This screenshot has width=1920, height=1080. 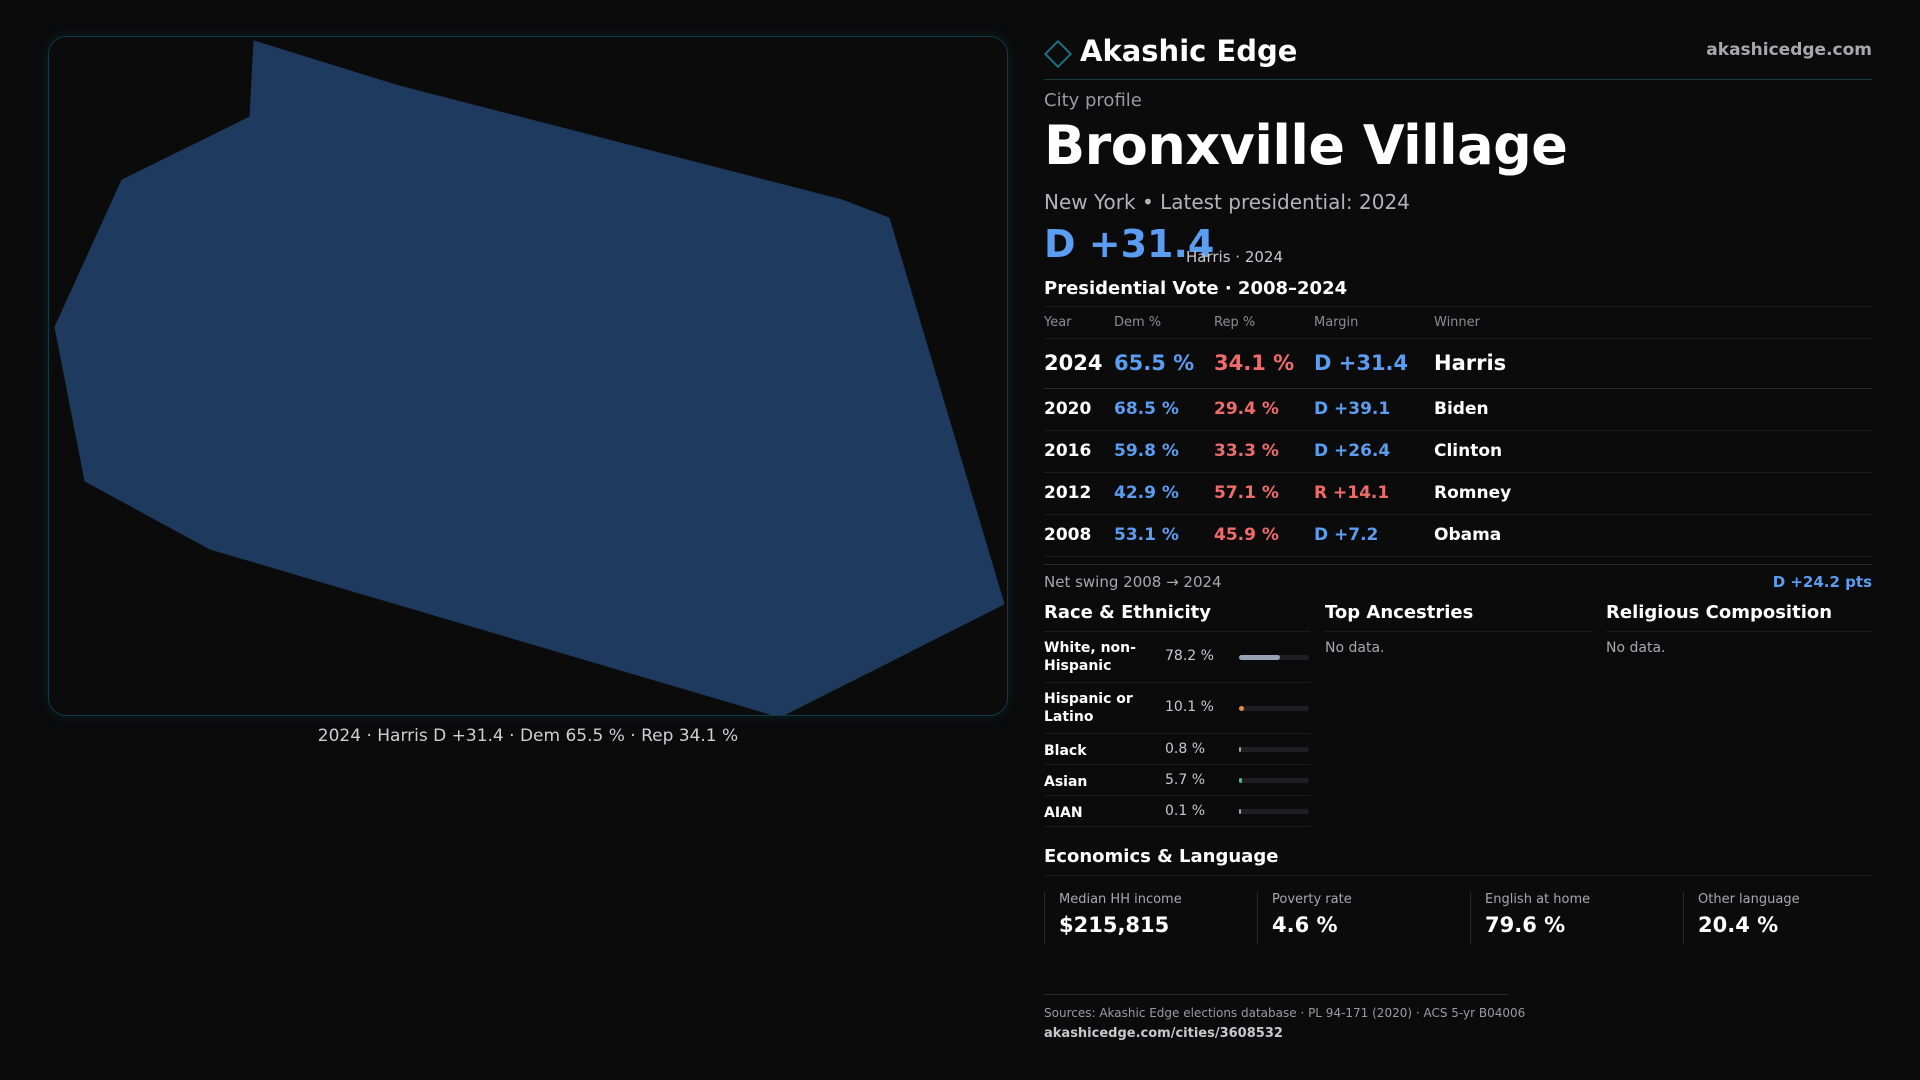 What do you see at coordinates (1399, 612) in the screenshot?
I see `ancestries-title: Top Ancestries` at bounding box center [1399, 612].